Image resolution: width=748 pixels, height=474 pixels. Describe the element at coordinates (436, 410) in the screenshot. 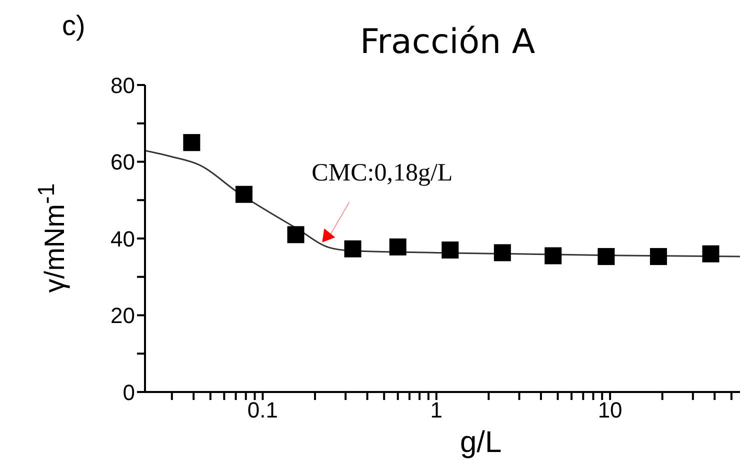

I see `x-tick-label: 1` at that location.